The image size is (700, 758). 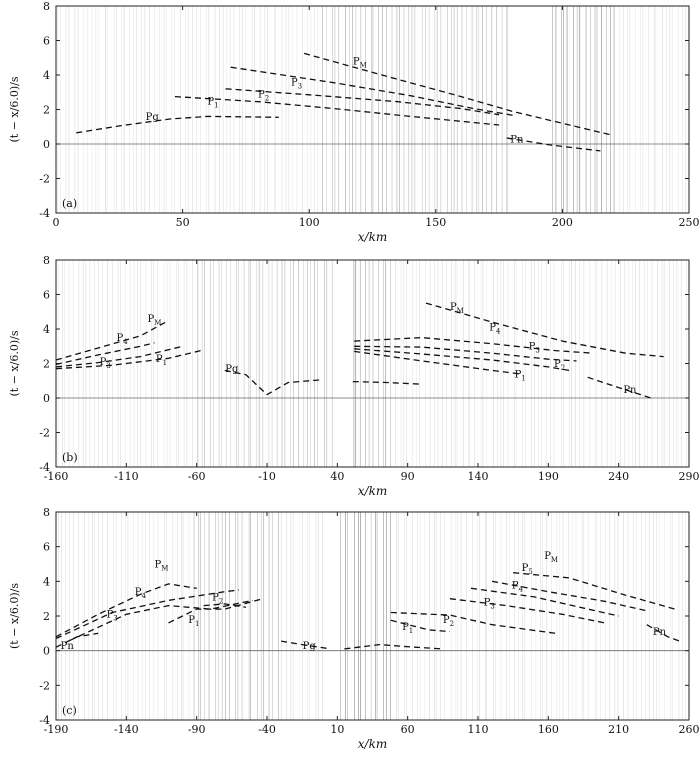 I want to click on phase-curve-p5, so click(x=569, y=596).